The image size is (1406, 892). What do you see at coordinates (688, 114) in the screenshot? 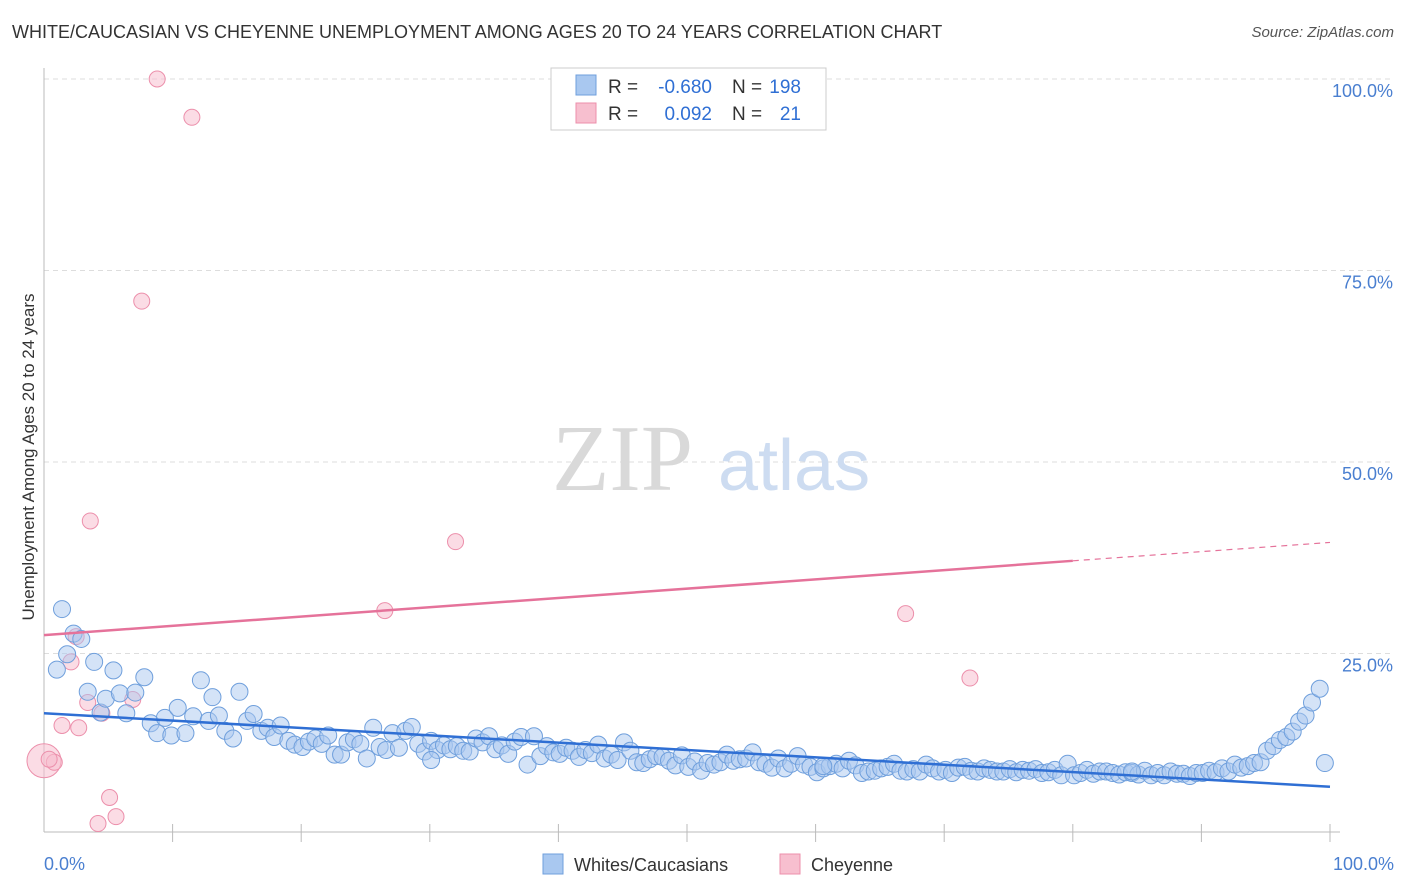
I see `legend-r-value-2: 0.092` at bounding box center [688, 114].